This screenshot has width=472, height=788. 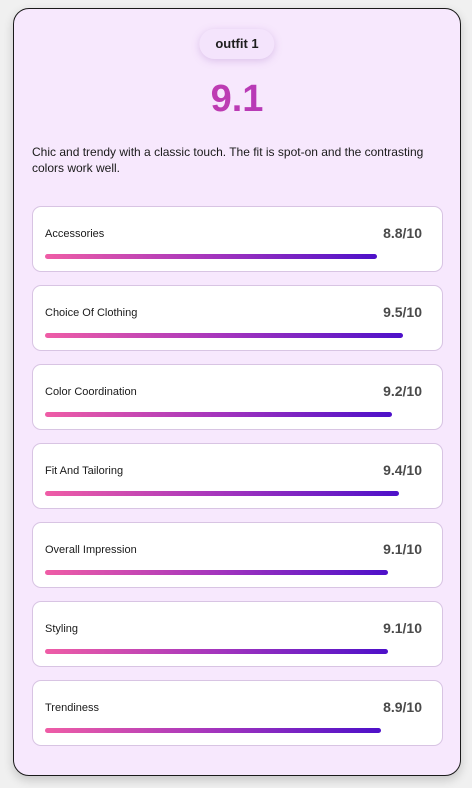 What do you see at coordinates (237, 476) in the screenshot?
I see `metric-fit-and-tailoring: Fit And Tailoring 9.4/10` at bounding box center [237, 476].